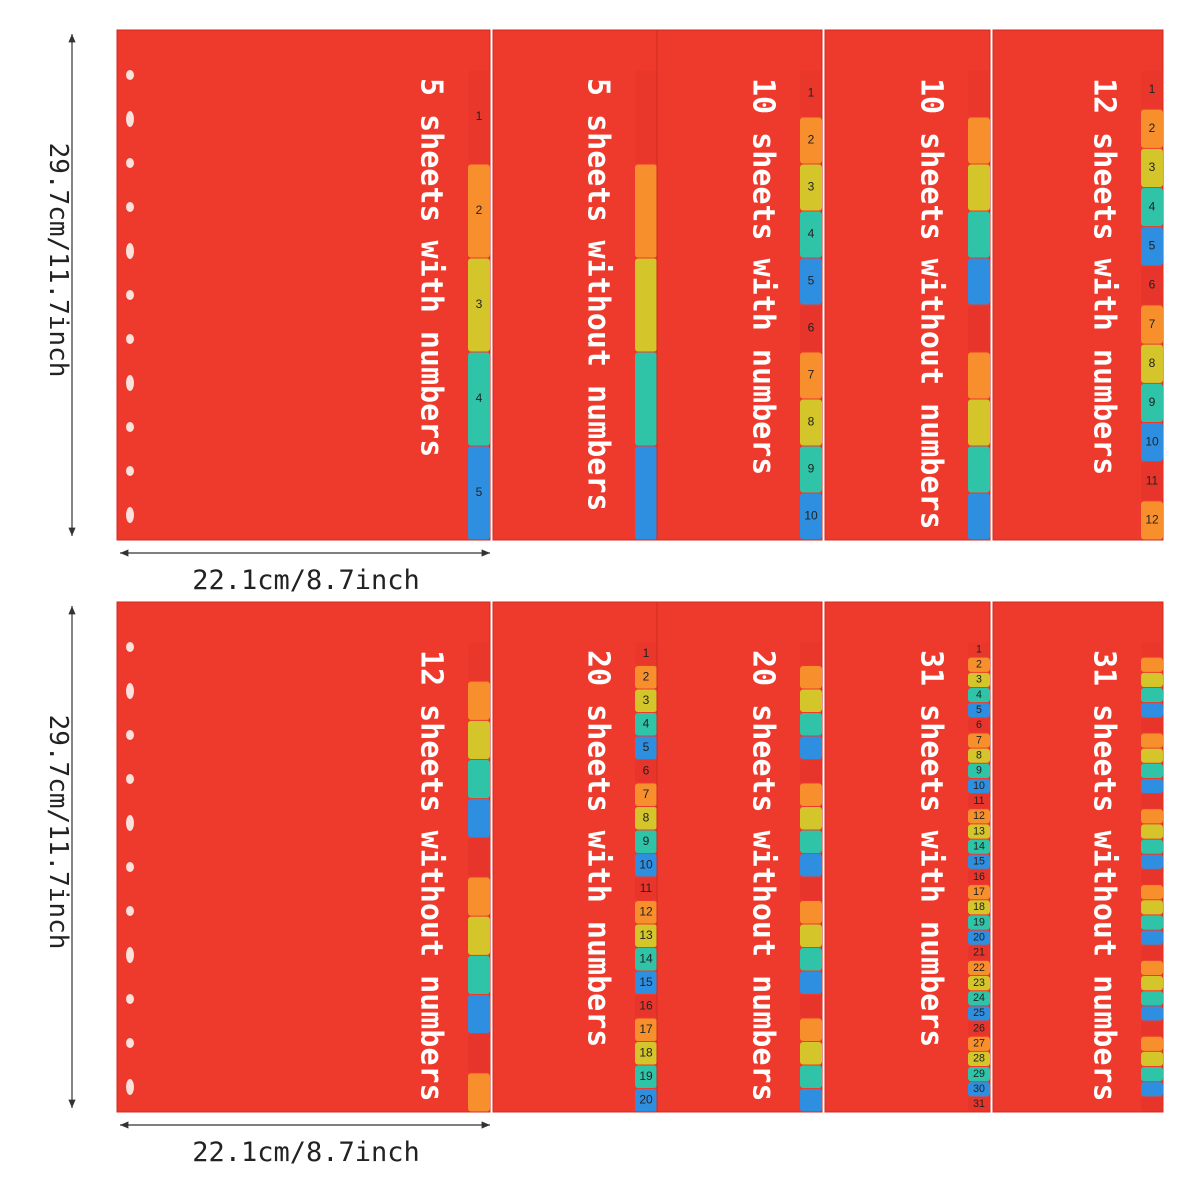 This screenshot has width=1200, height=1200. What do you see at coordinates (646, 982) in the screenshot?
I see `tab-number: 15` at bounding box center [646, 982].